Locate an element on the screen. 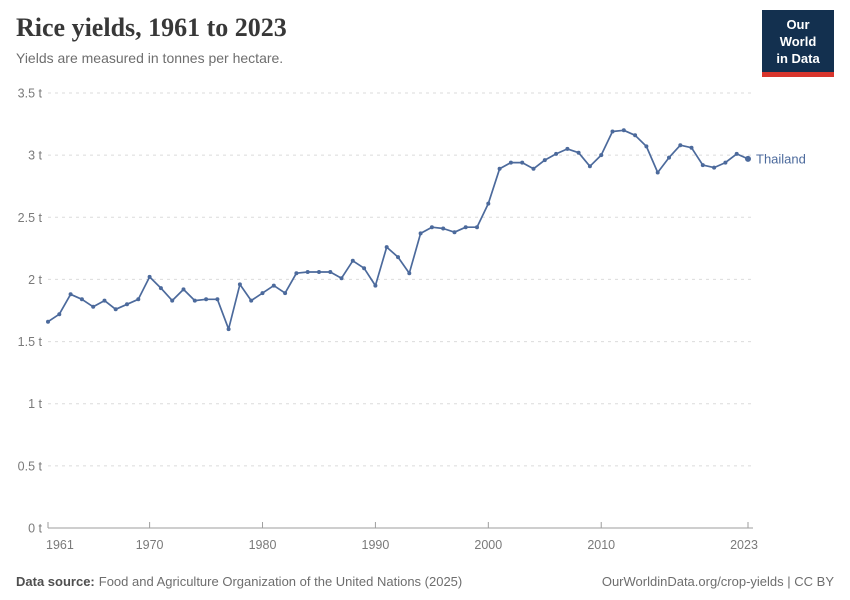 Image resolution: width=850 pixels, height=600 pixels. y-axis-tick-label: 0 t is located at coordinates (35, 529).